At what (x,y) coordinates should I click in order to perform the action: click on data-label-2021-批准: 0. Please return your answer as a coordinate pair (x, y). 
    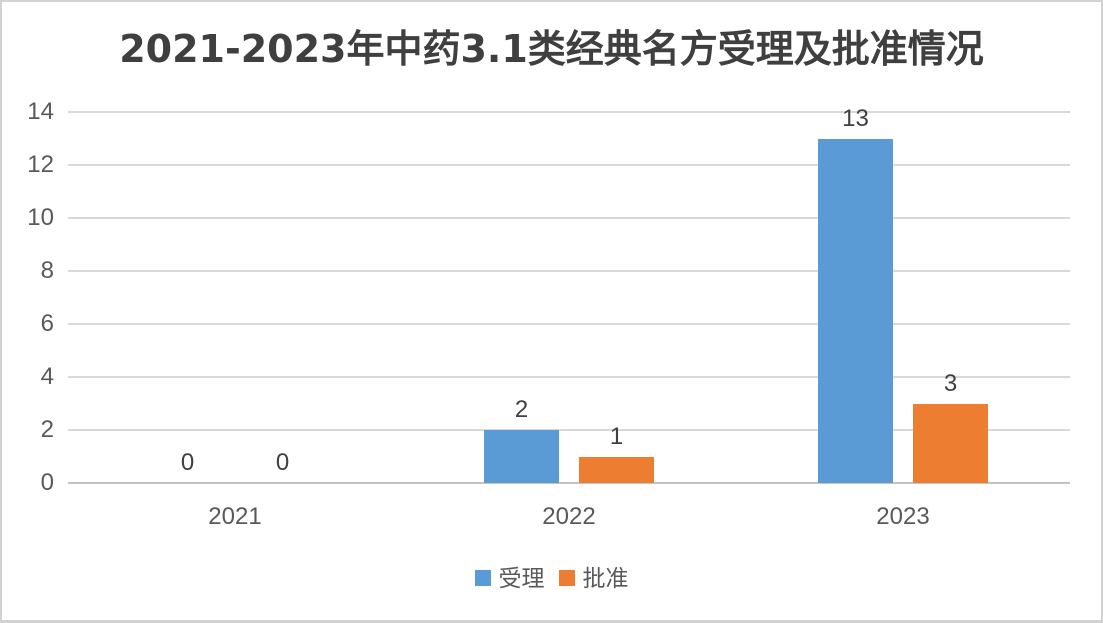
    Looking at the image, I should click on (282, 462).